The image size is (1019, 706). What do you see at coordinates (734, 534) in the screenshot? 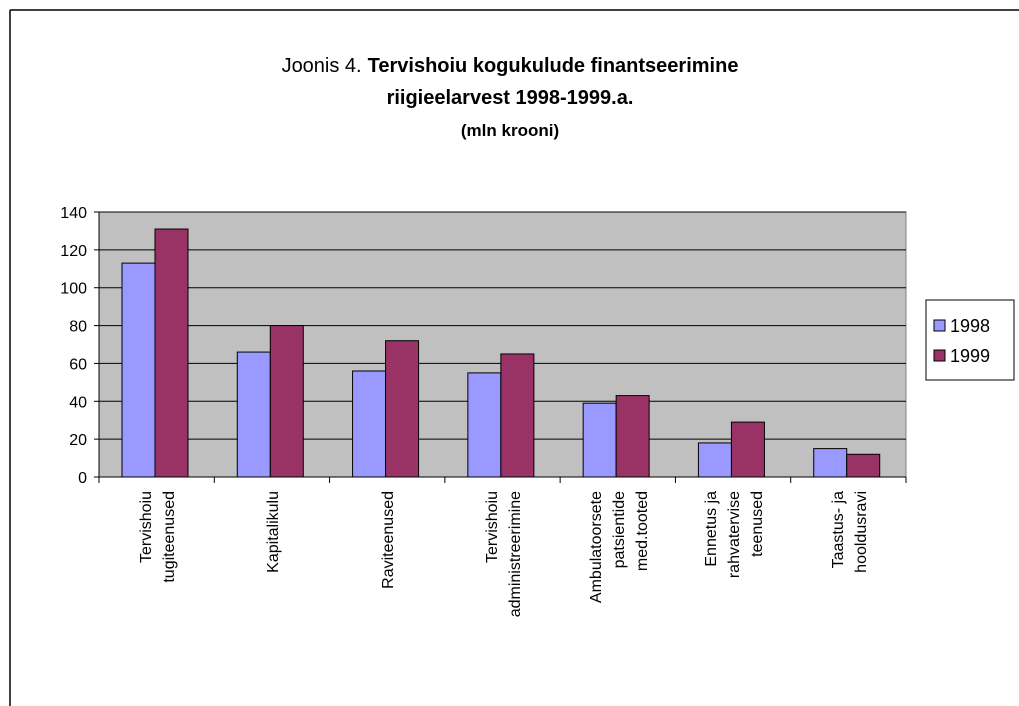
I see `x-tick-label: rahvatervise` at bounding box center [734, 534].